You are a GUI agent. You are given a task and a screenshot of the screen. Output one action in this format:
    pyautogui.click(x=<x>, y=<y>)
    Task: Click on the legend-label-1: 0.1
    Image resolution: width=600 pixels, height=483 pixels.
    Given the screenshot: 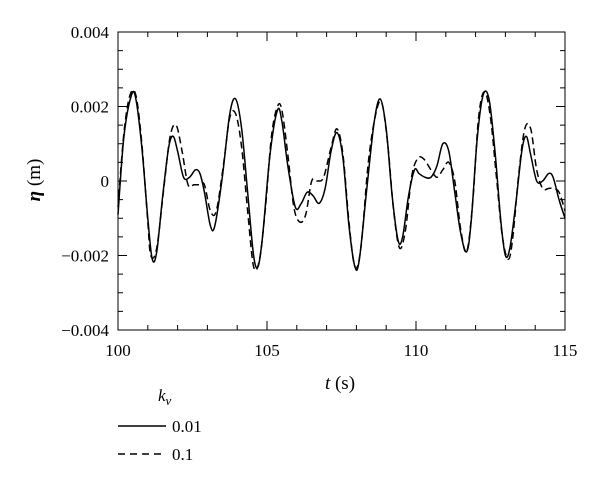 What is the action you would take?
    pyautogui.click(x=182, y=454)
    